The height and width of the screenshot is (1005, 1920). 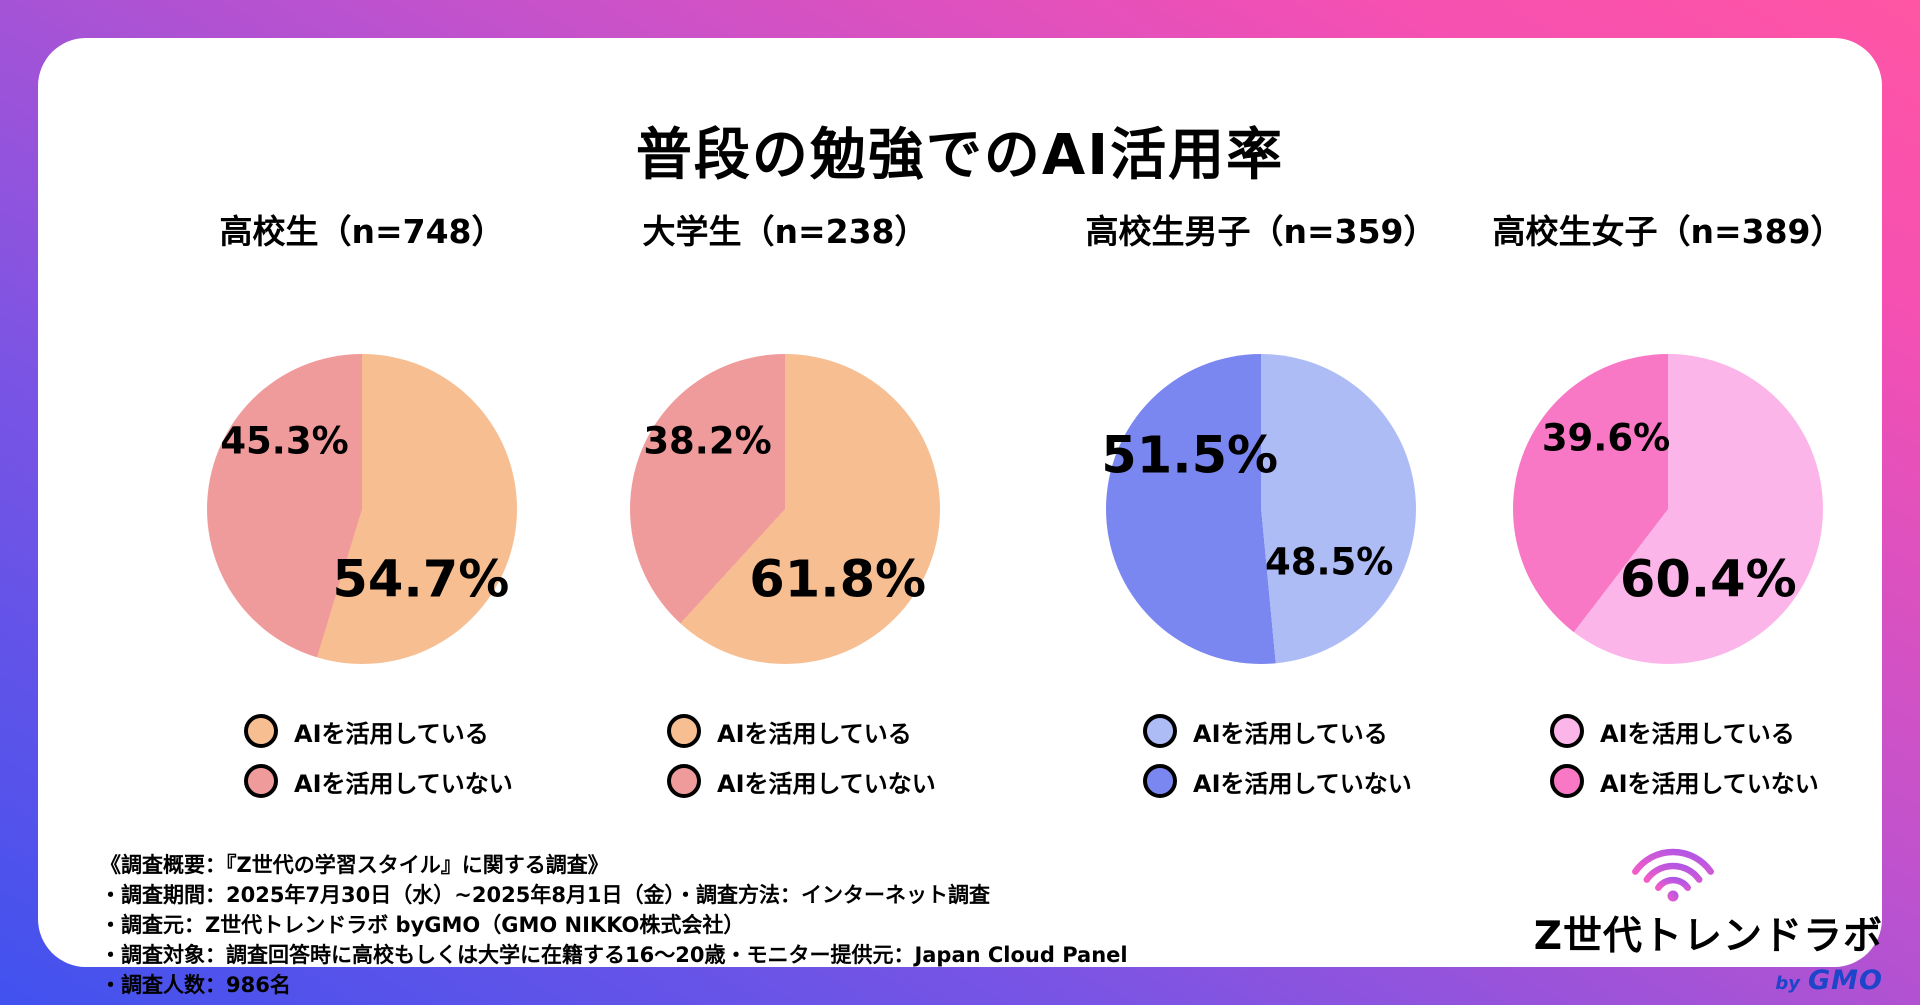 What do you see at coordinates (1258, 509) in the screenshot?
I see `pie-highschool-boys: 51.5% 48.5%` at bounding box center [1258, 509].